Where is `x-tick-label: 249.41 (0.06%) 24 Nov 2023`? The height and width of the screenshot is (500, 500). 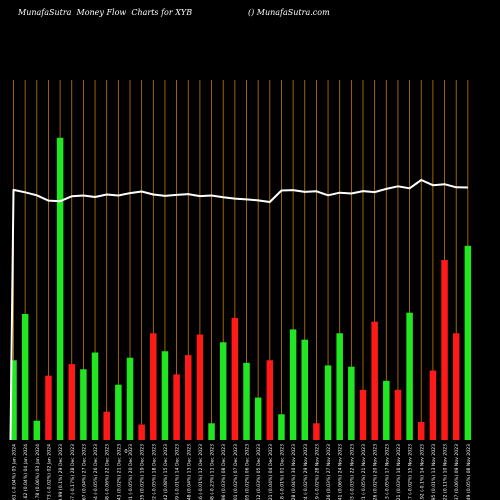
x-tick-label: 249.41 (0.06%) 24 Nov 2023 is located at coordinates (341, 472).